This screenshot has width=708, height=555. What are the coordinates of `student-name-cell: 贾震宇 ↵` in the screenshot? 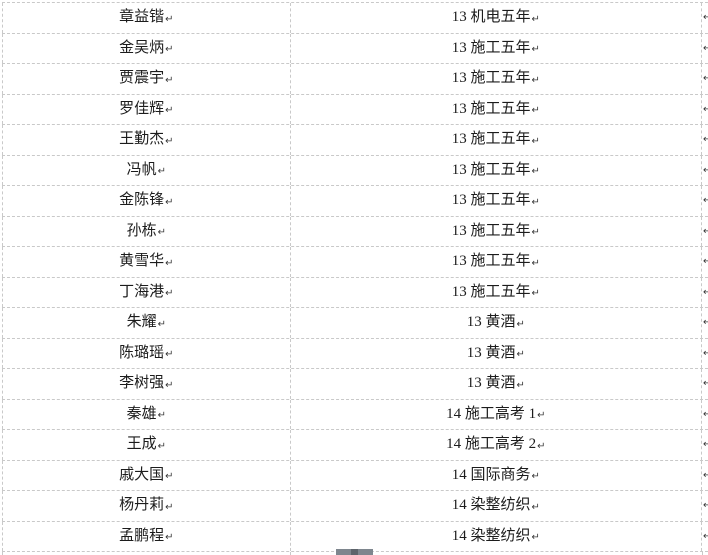 It's located at (146, 79).